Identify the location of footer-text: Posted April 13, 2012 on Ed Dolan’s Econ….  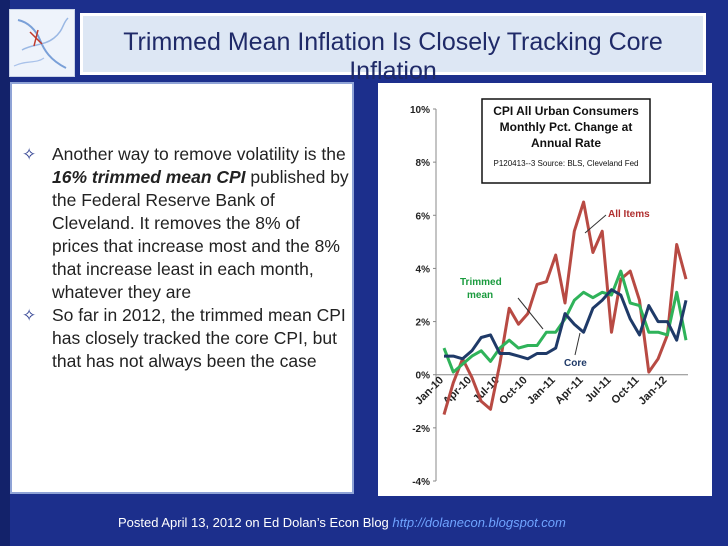
(253, 522).